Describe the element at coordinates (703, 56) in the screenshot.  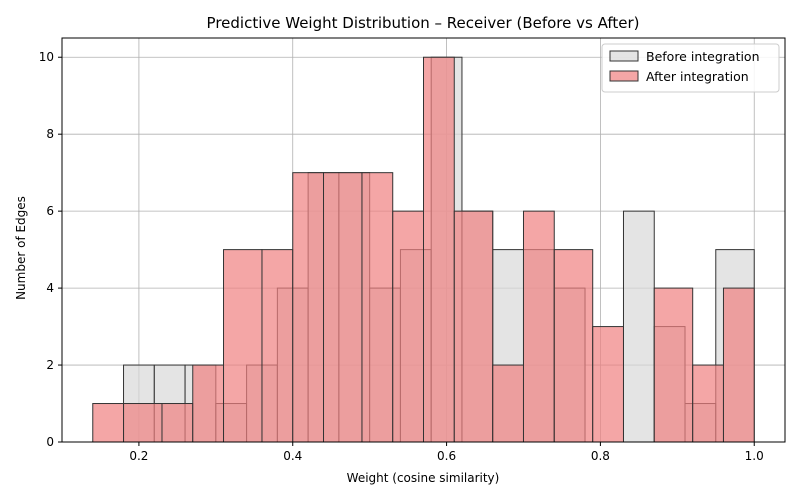
I see `legend-label: Before integration` at that location.